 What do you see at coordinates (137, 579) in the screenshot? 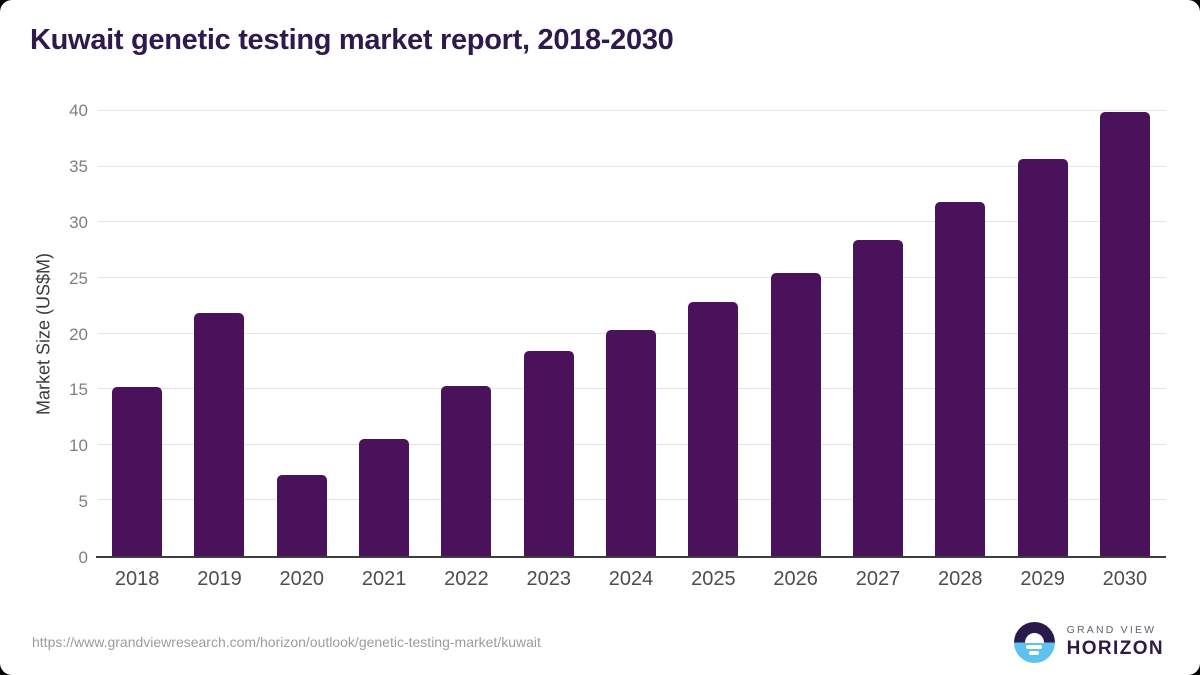
I see `x-tick-label: 2018` at bounding box center [137, 579].